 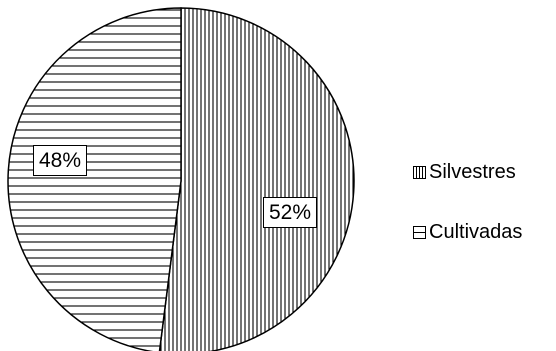 I want to click on slice-label-cultivadas: 48%, so click(x=60, y=160).